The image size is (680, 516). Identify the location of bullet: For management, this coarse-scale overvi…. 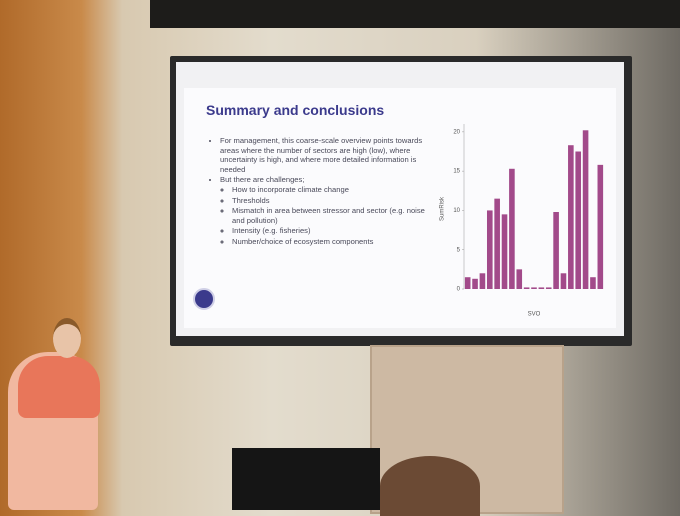
(325, 155).